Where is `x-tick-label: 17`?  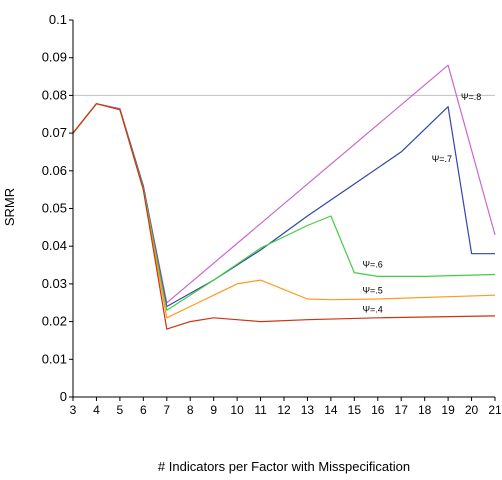
x-tick-label: 17 is located at coordinates (402, 410).